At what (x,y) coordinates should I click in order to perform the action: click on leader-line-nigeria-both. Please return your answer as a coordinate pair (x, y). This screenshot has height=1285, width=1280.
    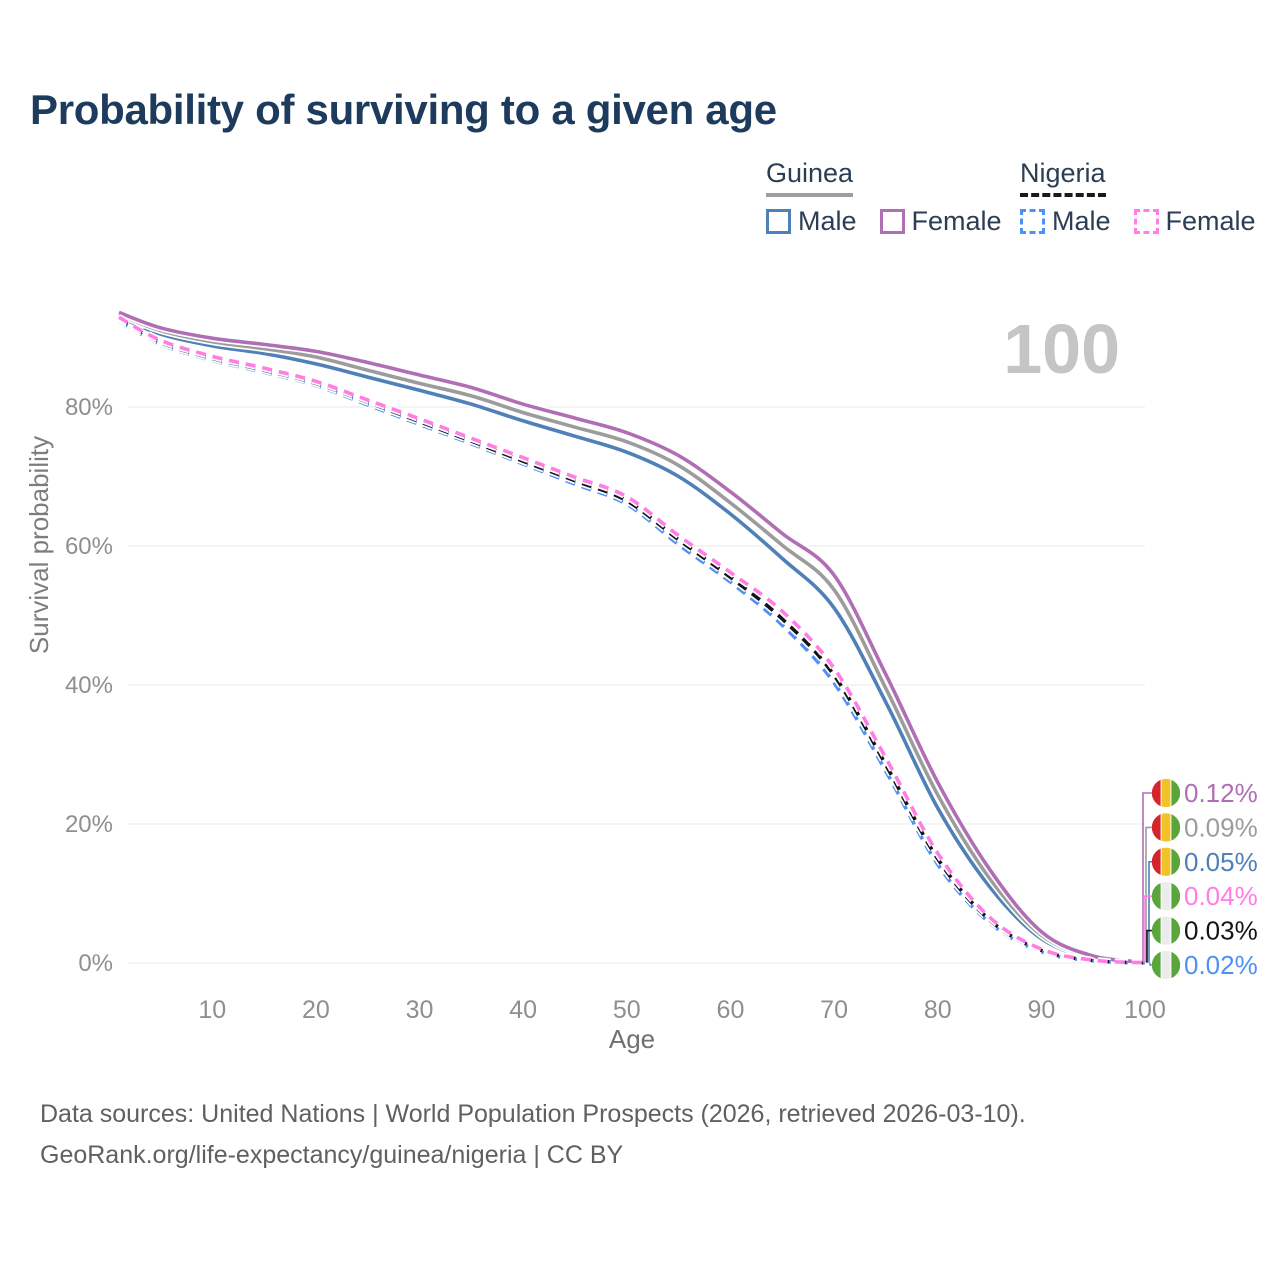
    Looking at the image, I should click on (1149, 946).